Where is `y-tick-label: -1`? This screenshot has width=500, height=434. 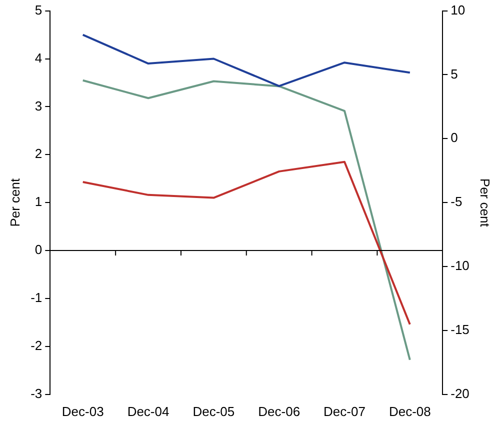
y-tick-label: -1 is located at coordinates (36, 298).